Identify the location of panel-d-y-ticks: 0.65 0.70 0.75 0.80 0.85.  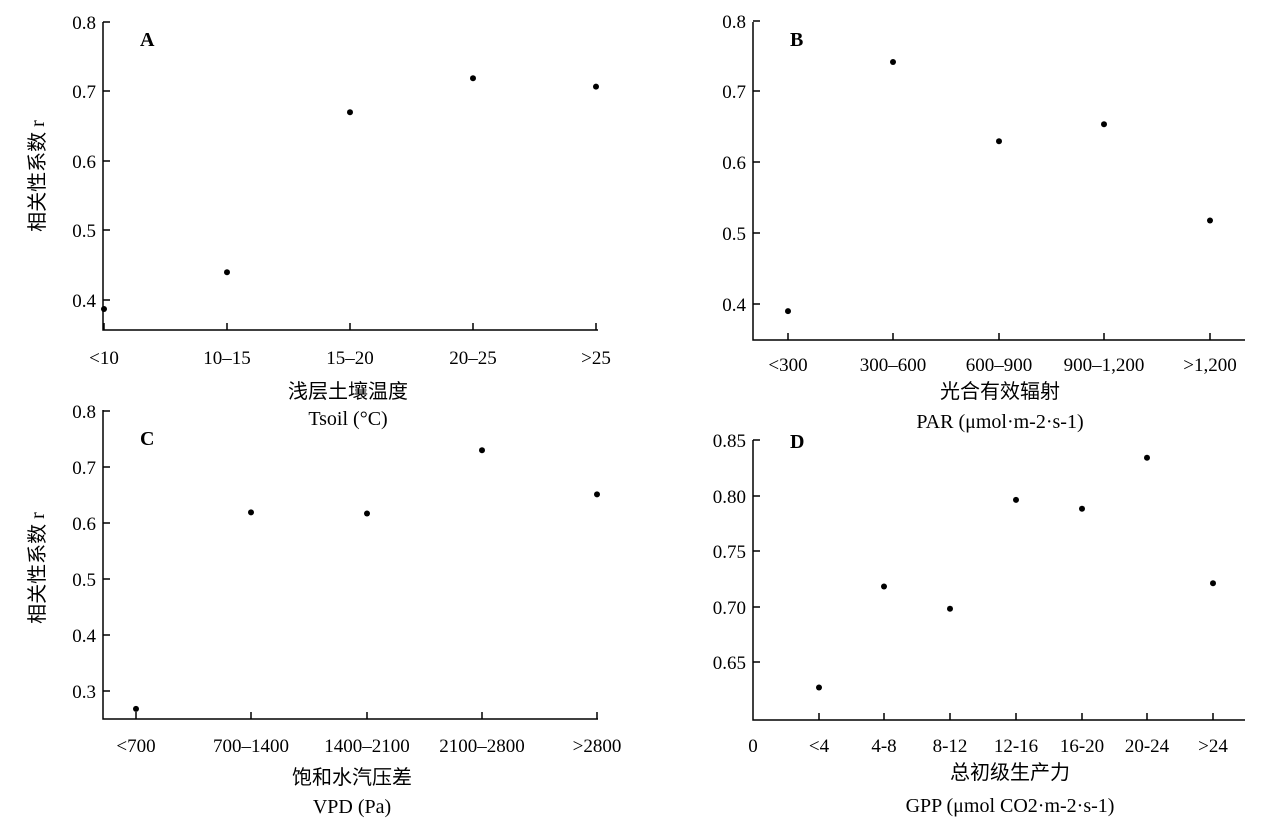
(736, 552).